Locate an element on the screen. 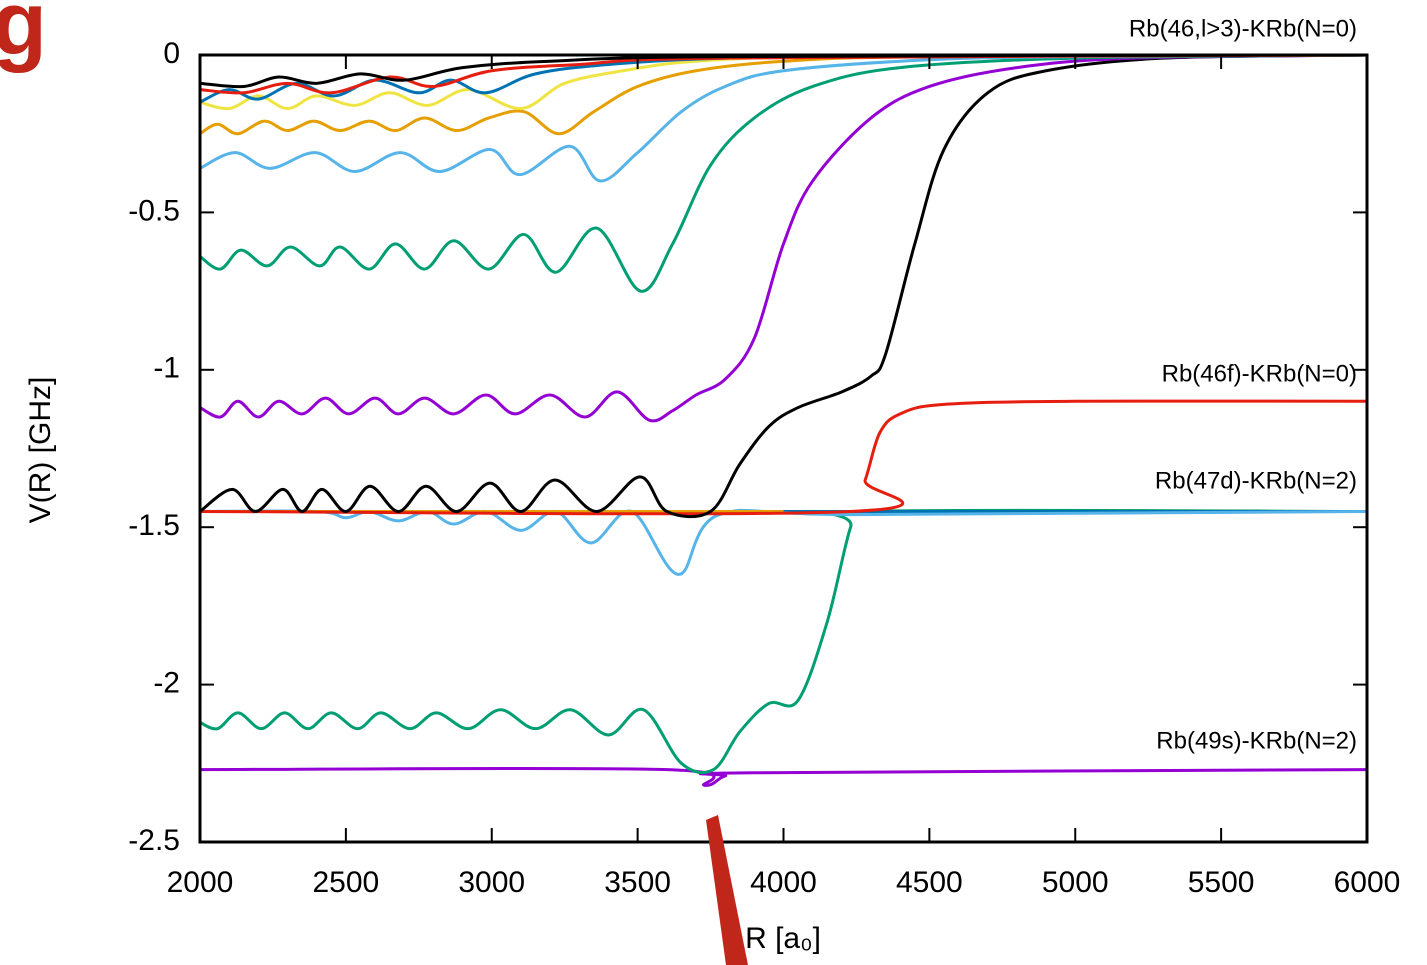  y-axis-label: V(R) [GHz] is located at coordinates (40, 450).